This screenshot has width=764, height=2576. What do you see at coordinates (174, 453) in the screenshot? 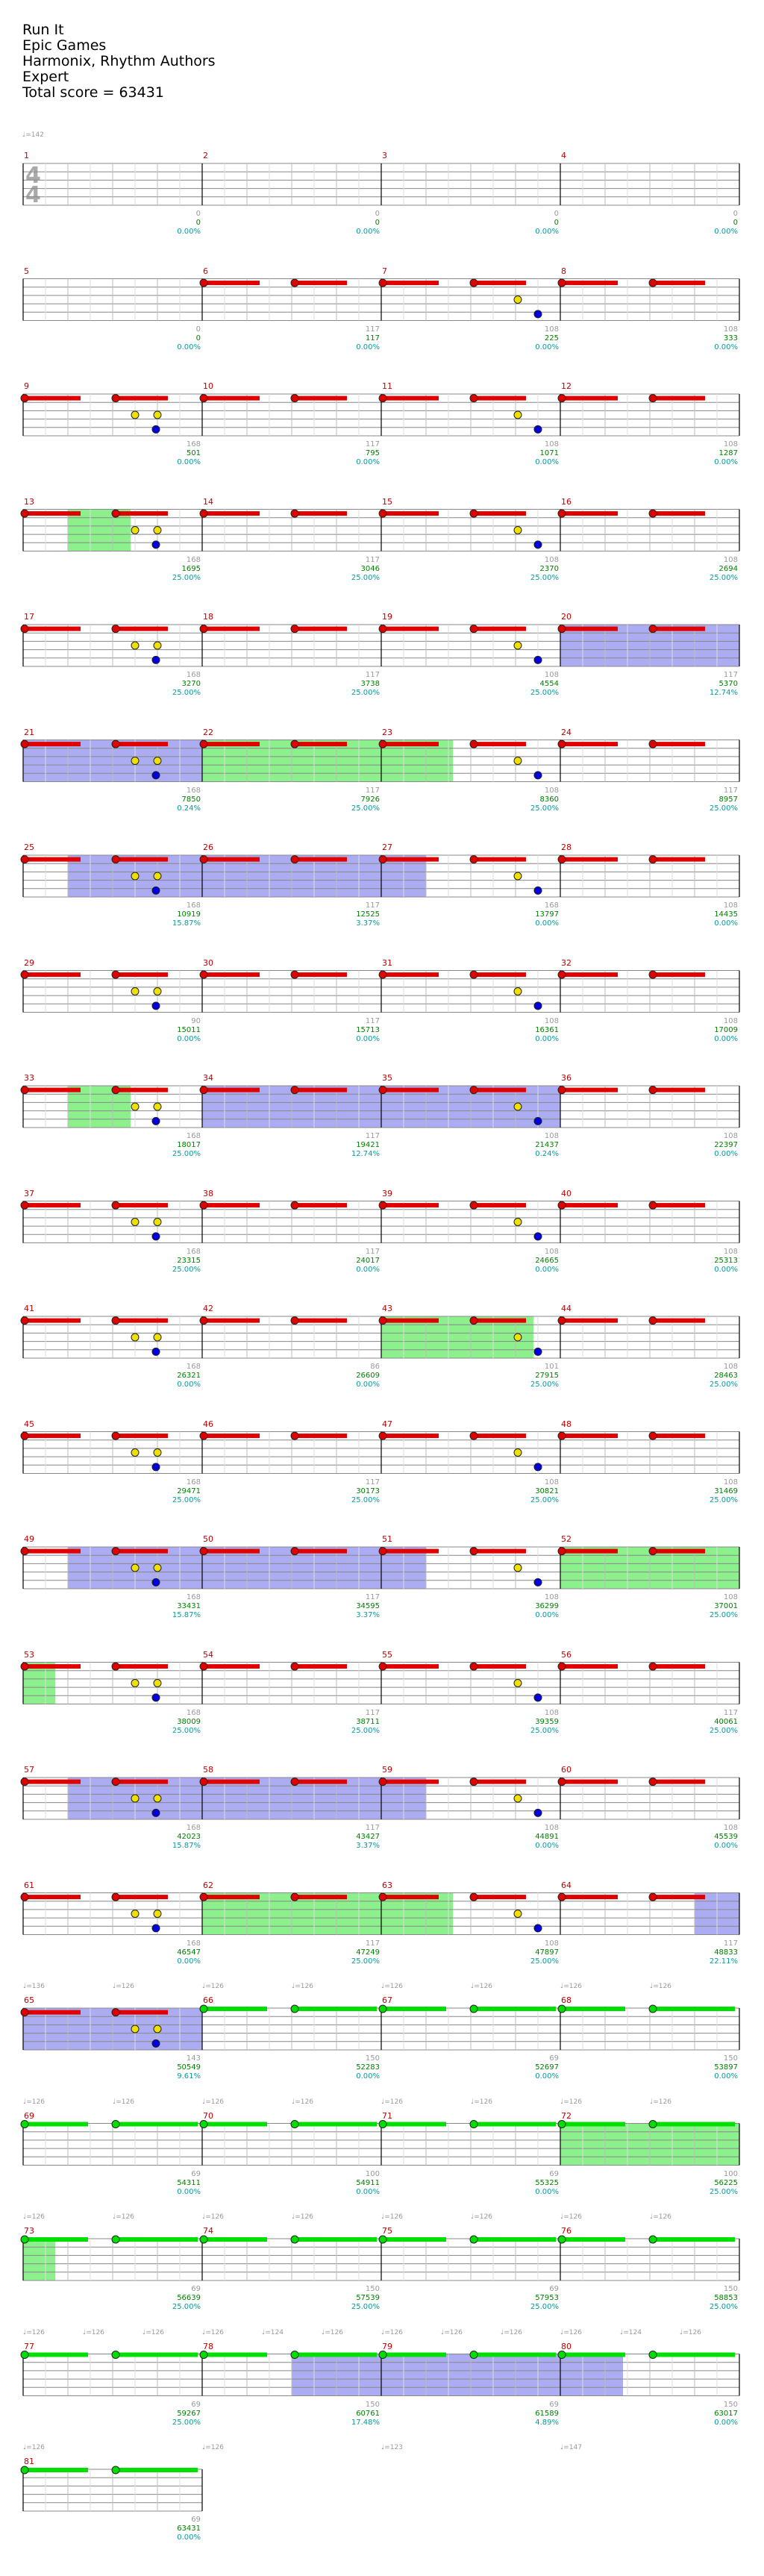
I see `measure-stats: 168 501 0.00%` at bounding box center [174, 453].